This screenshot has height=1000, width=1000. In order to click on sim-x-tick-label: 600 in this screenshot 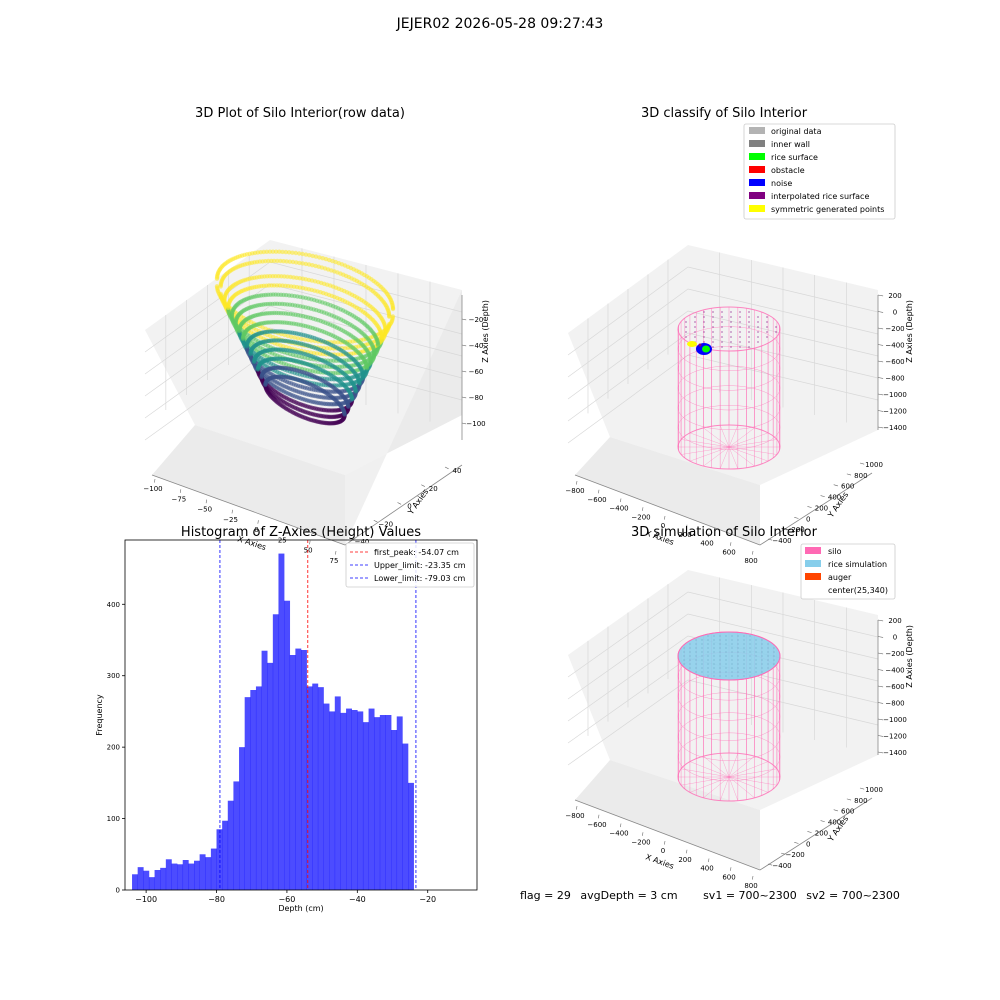, I will do `click(728, 877)`.